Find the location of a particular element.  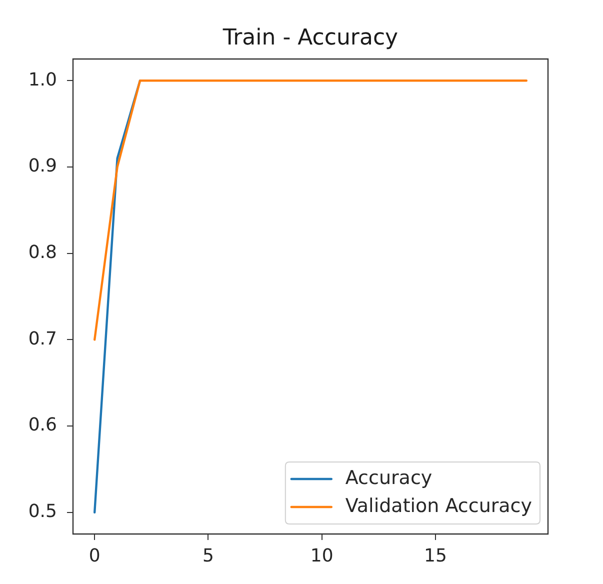

legend-label: Validation Accuracy is located at coordinates (438, 505).